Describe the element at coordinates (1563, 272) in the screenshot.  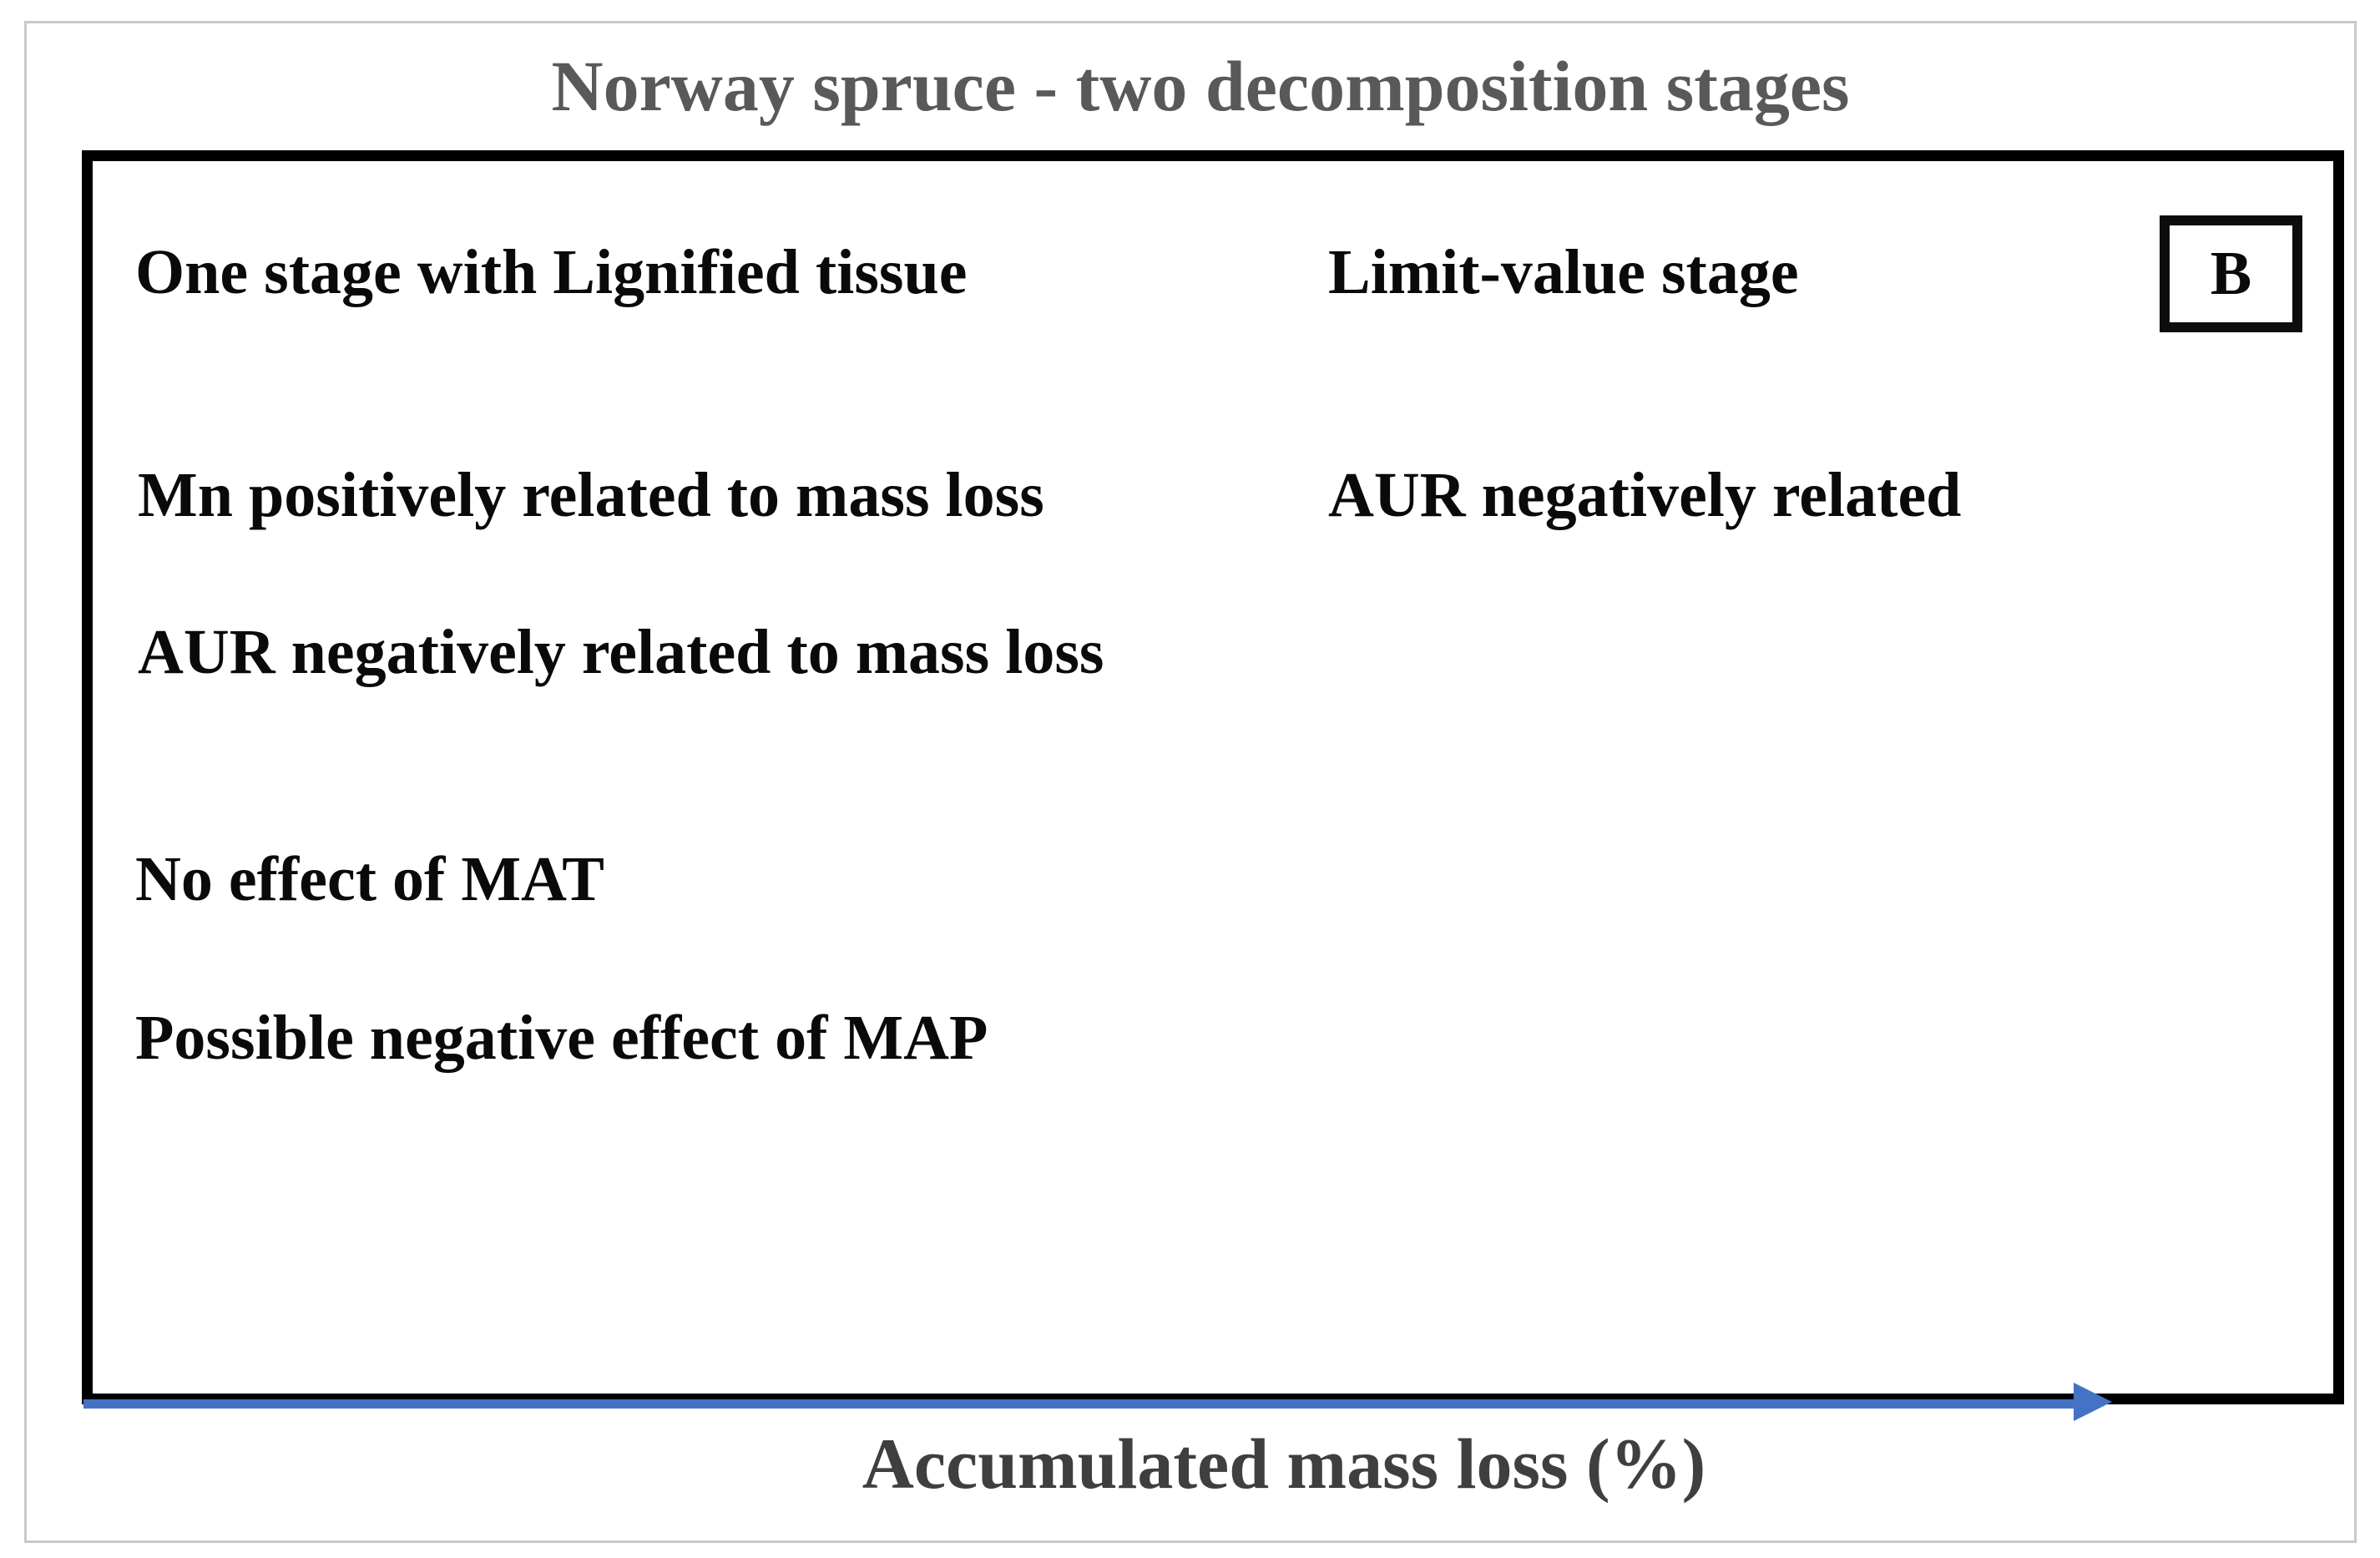
I see `right-column-heading: Limit-value stage` at that location.